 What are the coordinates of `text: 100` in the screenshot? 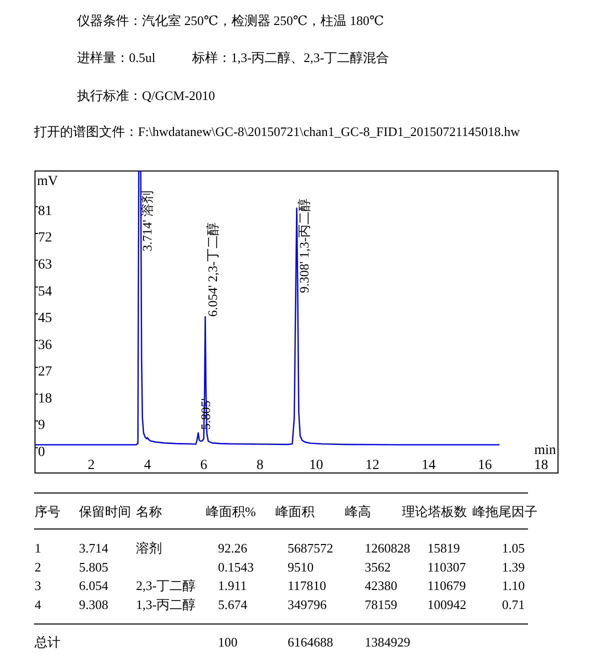 It's located at (228, 642).